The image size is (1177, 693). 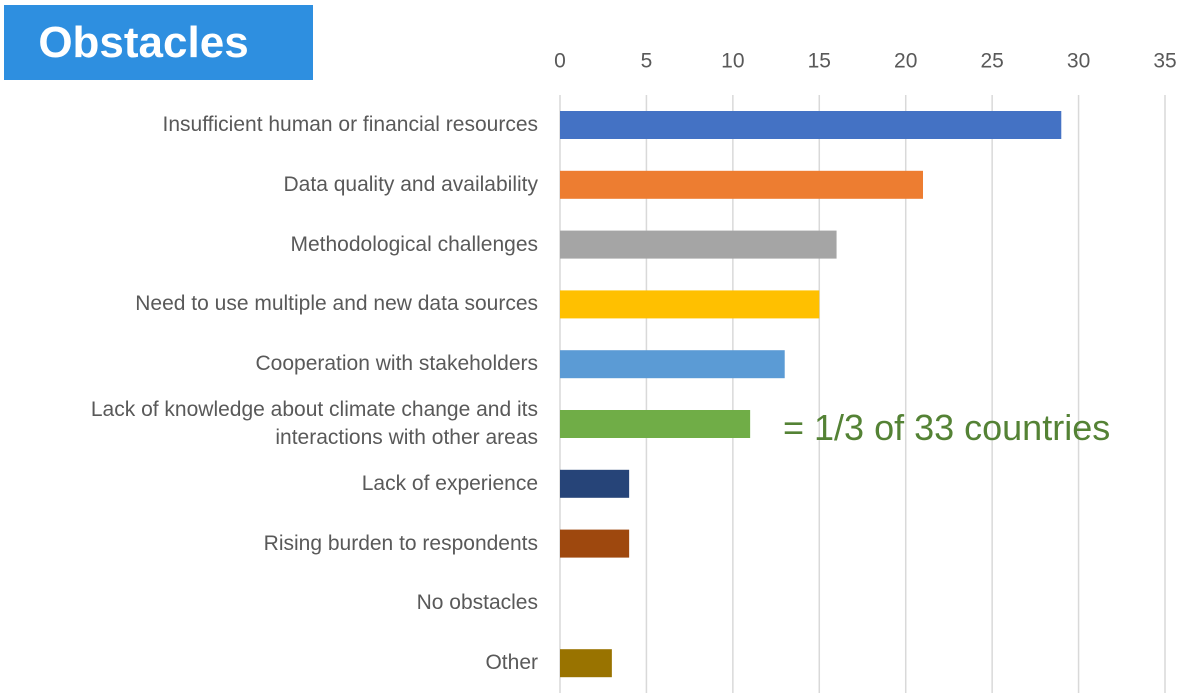 I want to click on y-tick-label: Lack of experience, so click(x=449, y=483).